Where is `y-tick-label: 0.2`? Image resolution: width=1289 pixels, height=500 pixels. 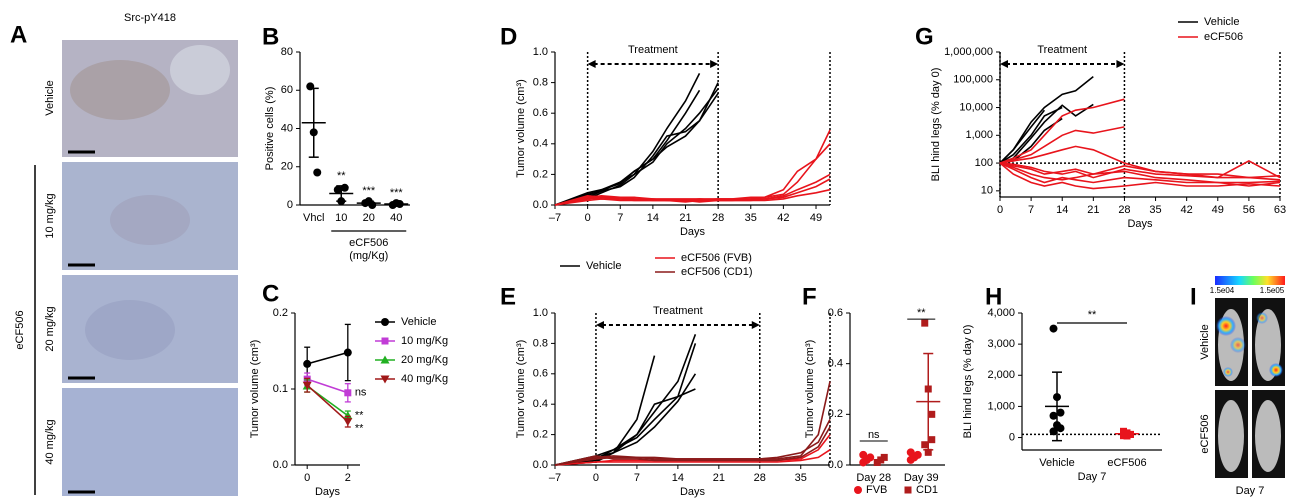
y-tick-label: 0.2 is located at coordinates (835, 414).